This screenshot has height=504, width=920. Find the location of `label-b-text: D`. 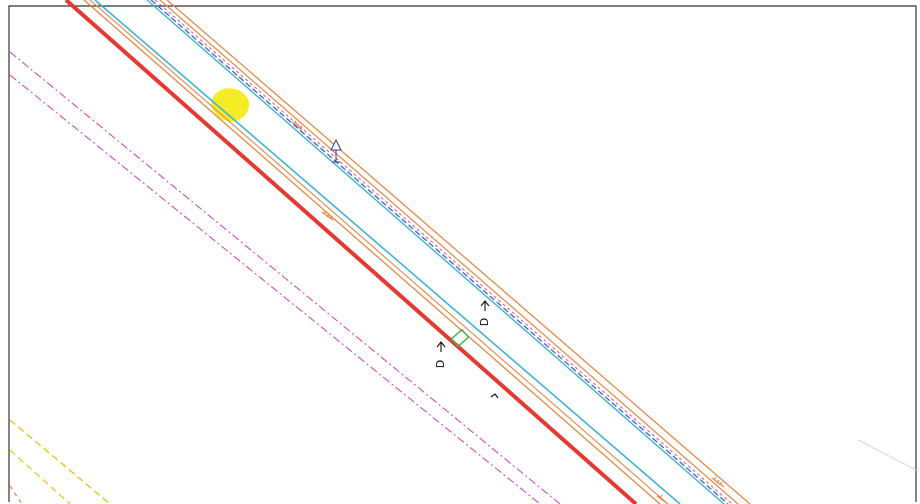

label-b-text: D is located at coordinates (484, 322).